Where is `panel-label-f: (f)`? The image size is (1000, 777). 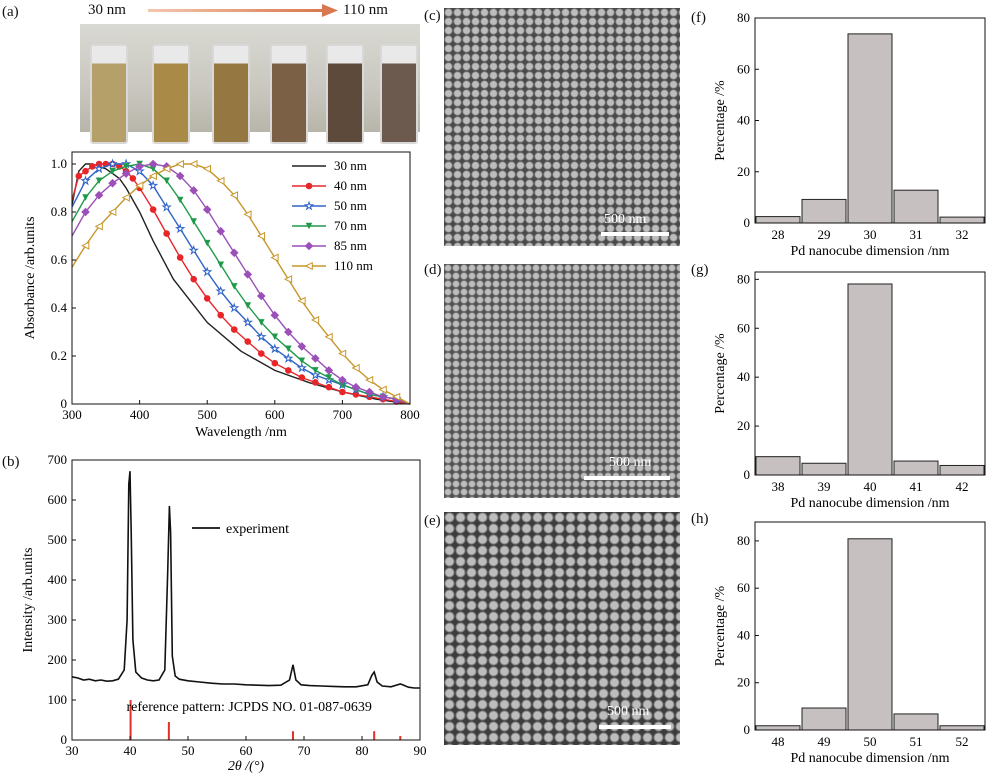 panel-label-f: (f) is located at coordinates (698, 18).